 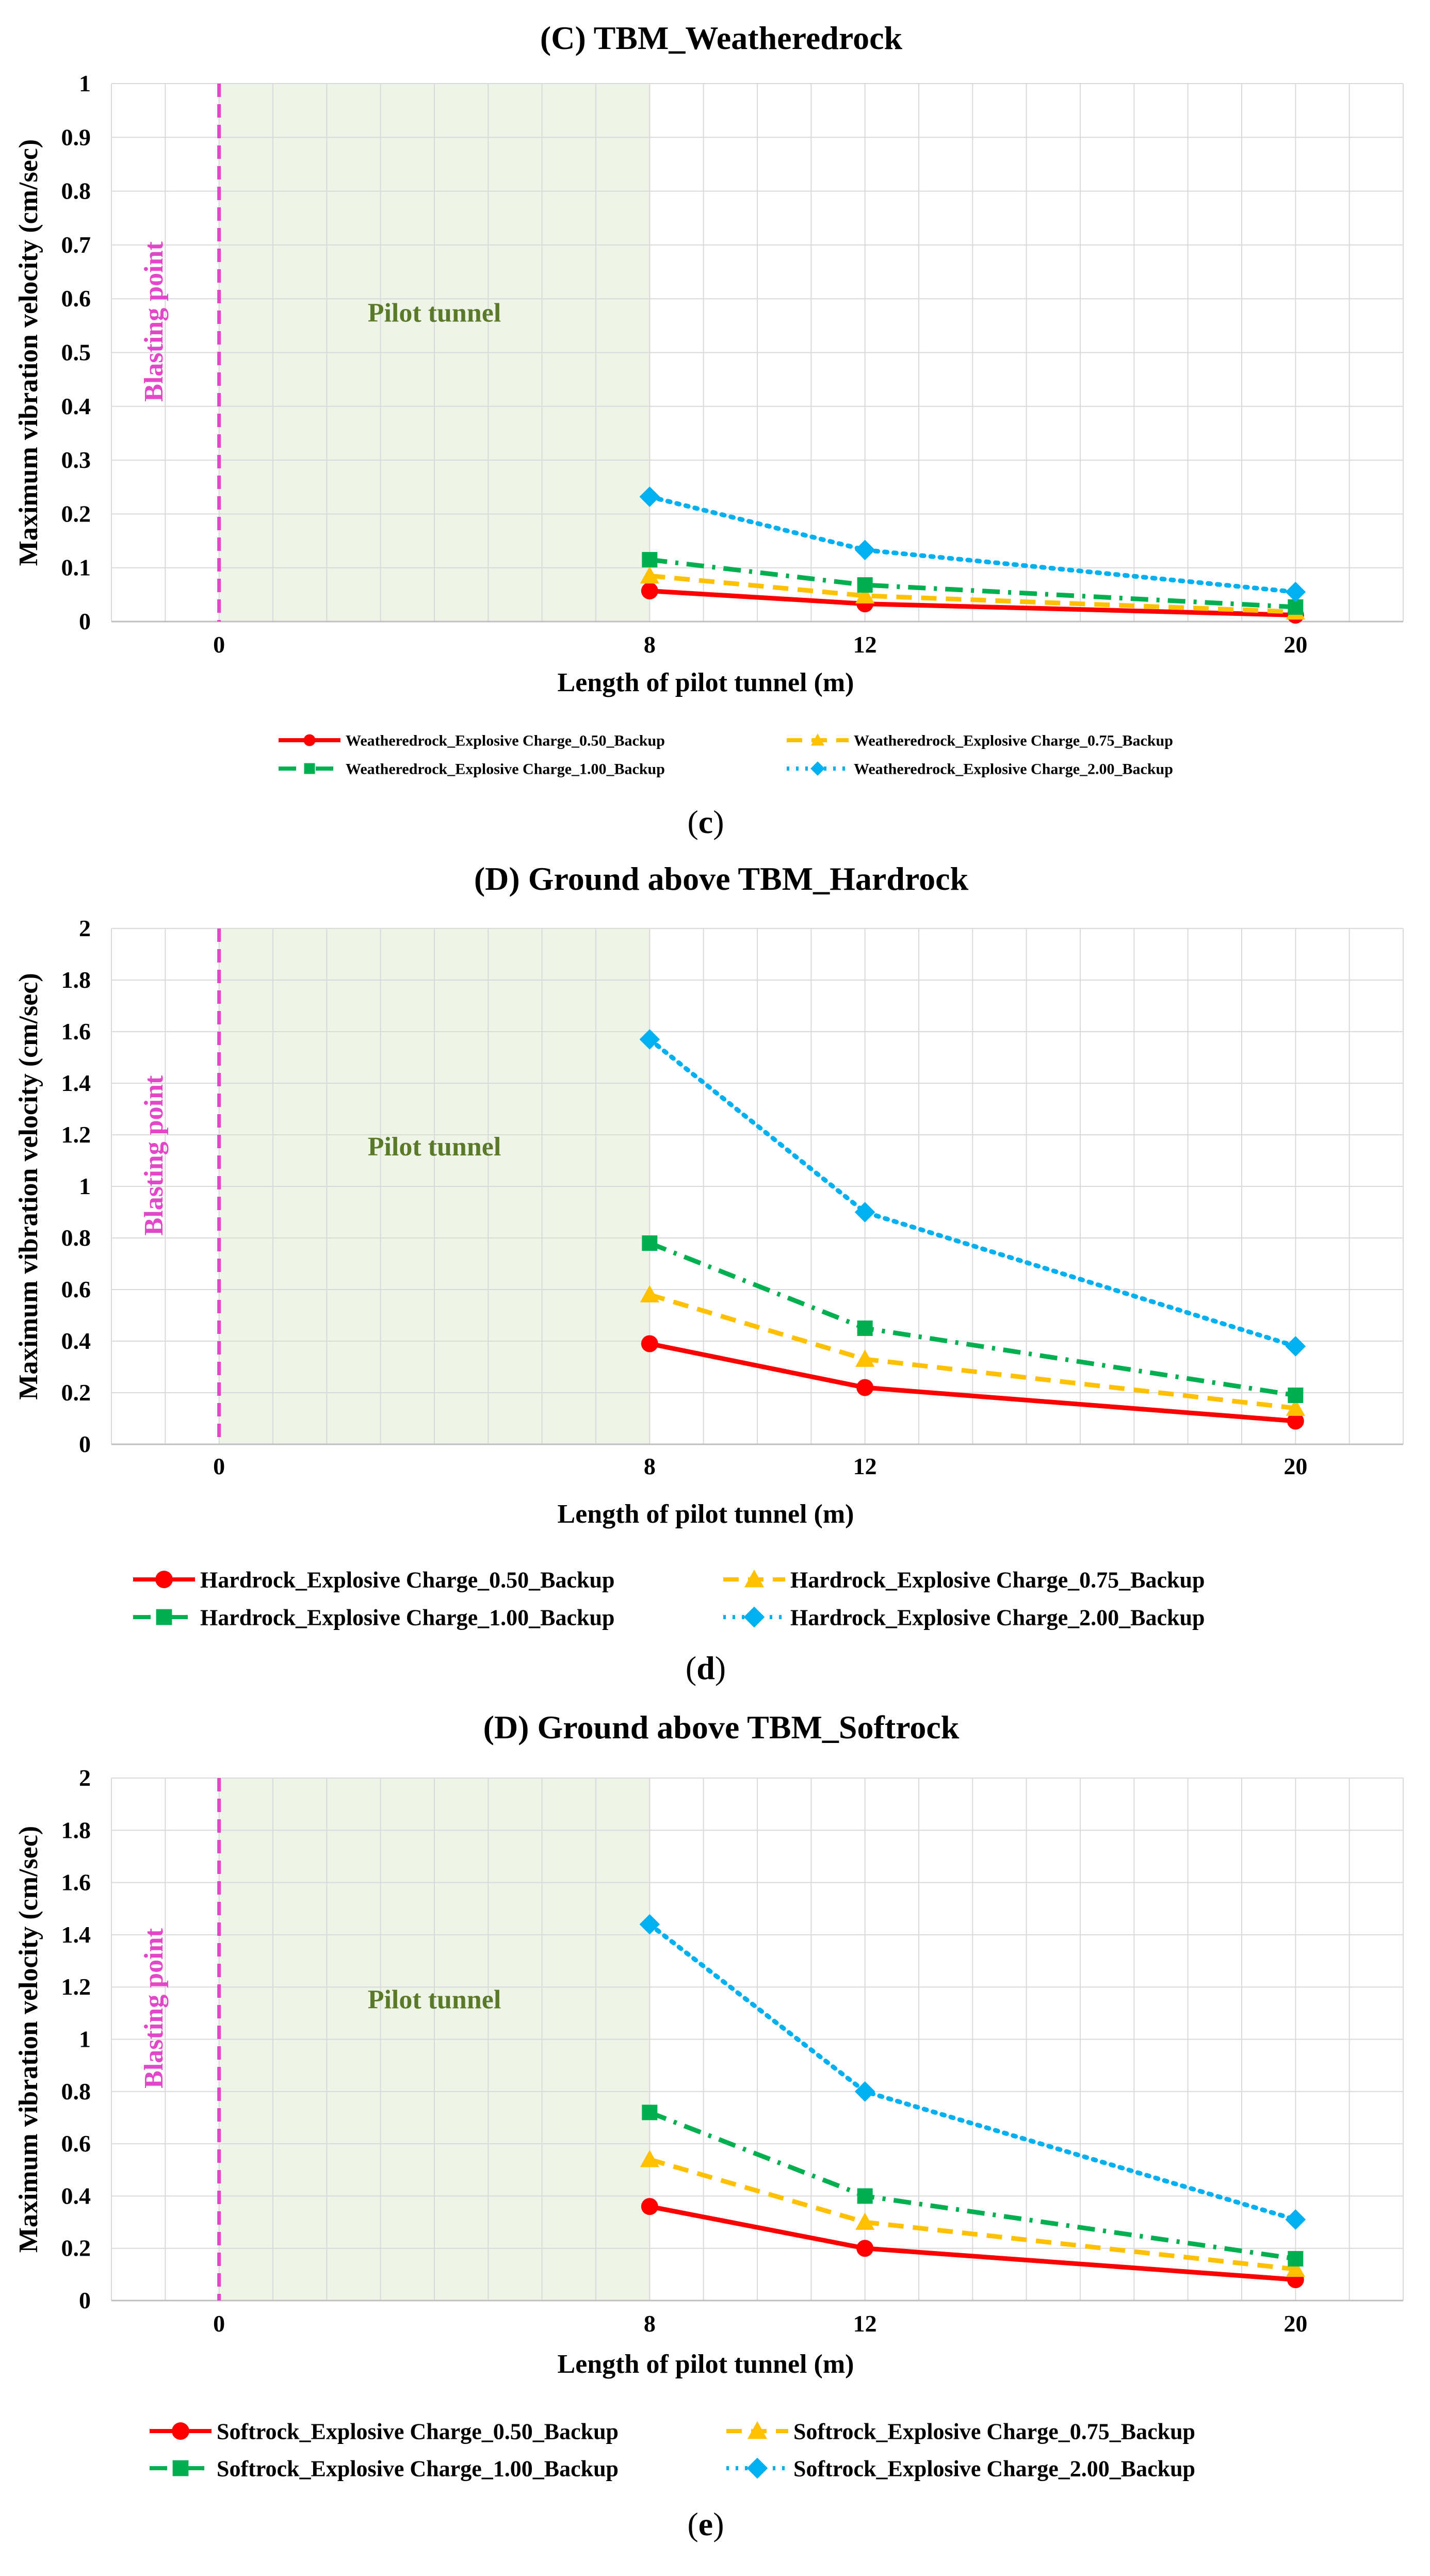 I want to click on panel-label: (d), so click(x=706, y=1668).